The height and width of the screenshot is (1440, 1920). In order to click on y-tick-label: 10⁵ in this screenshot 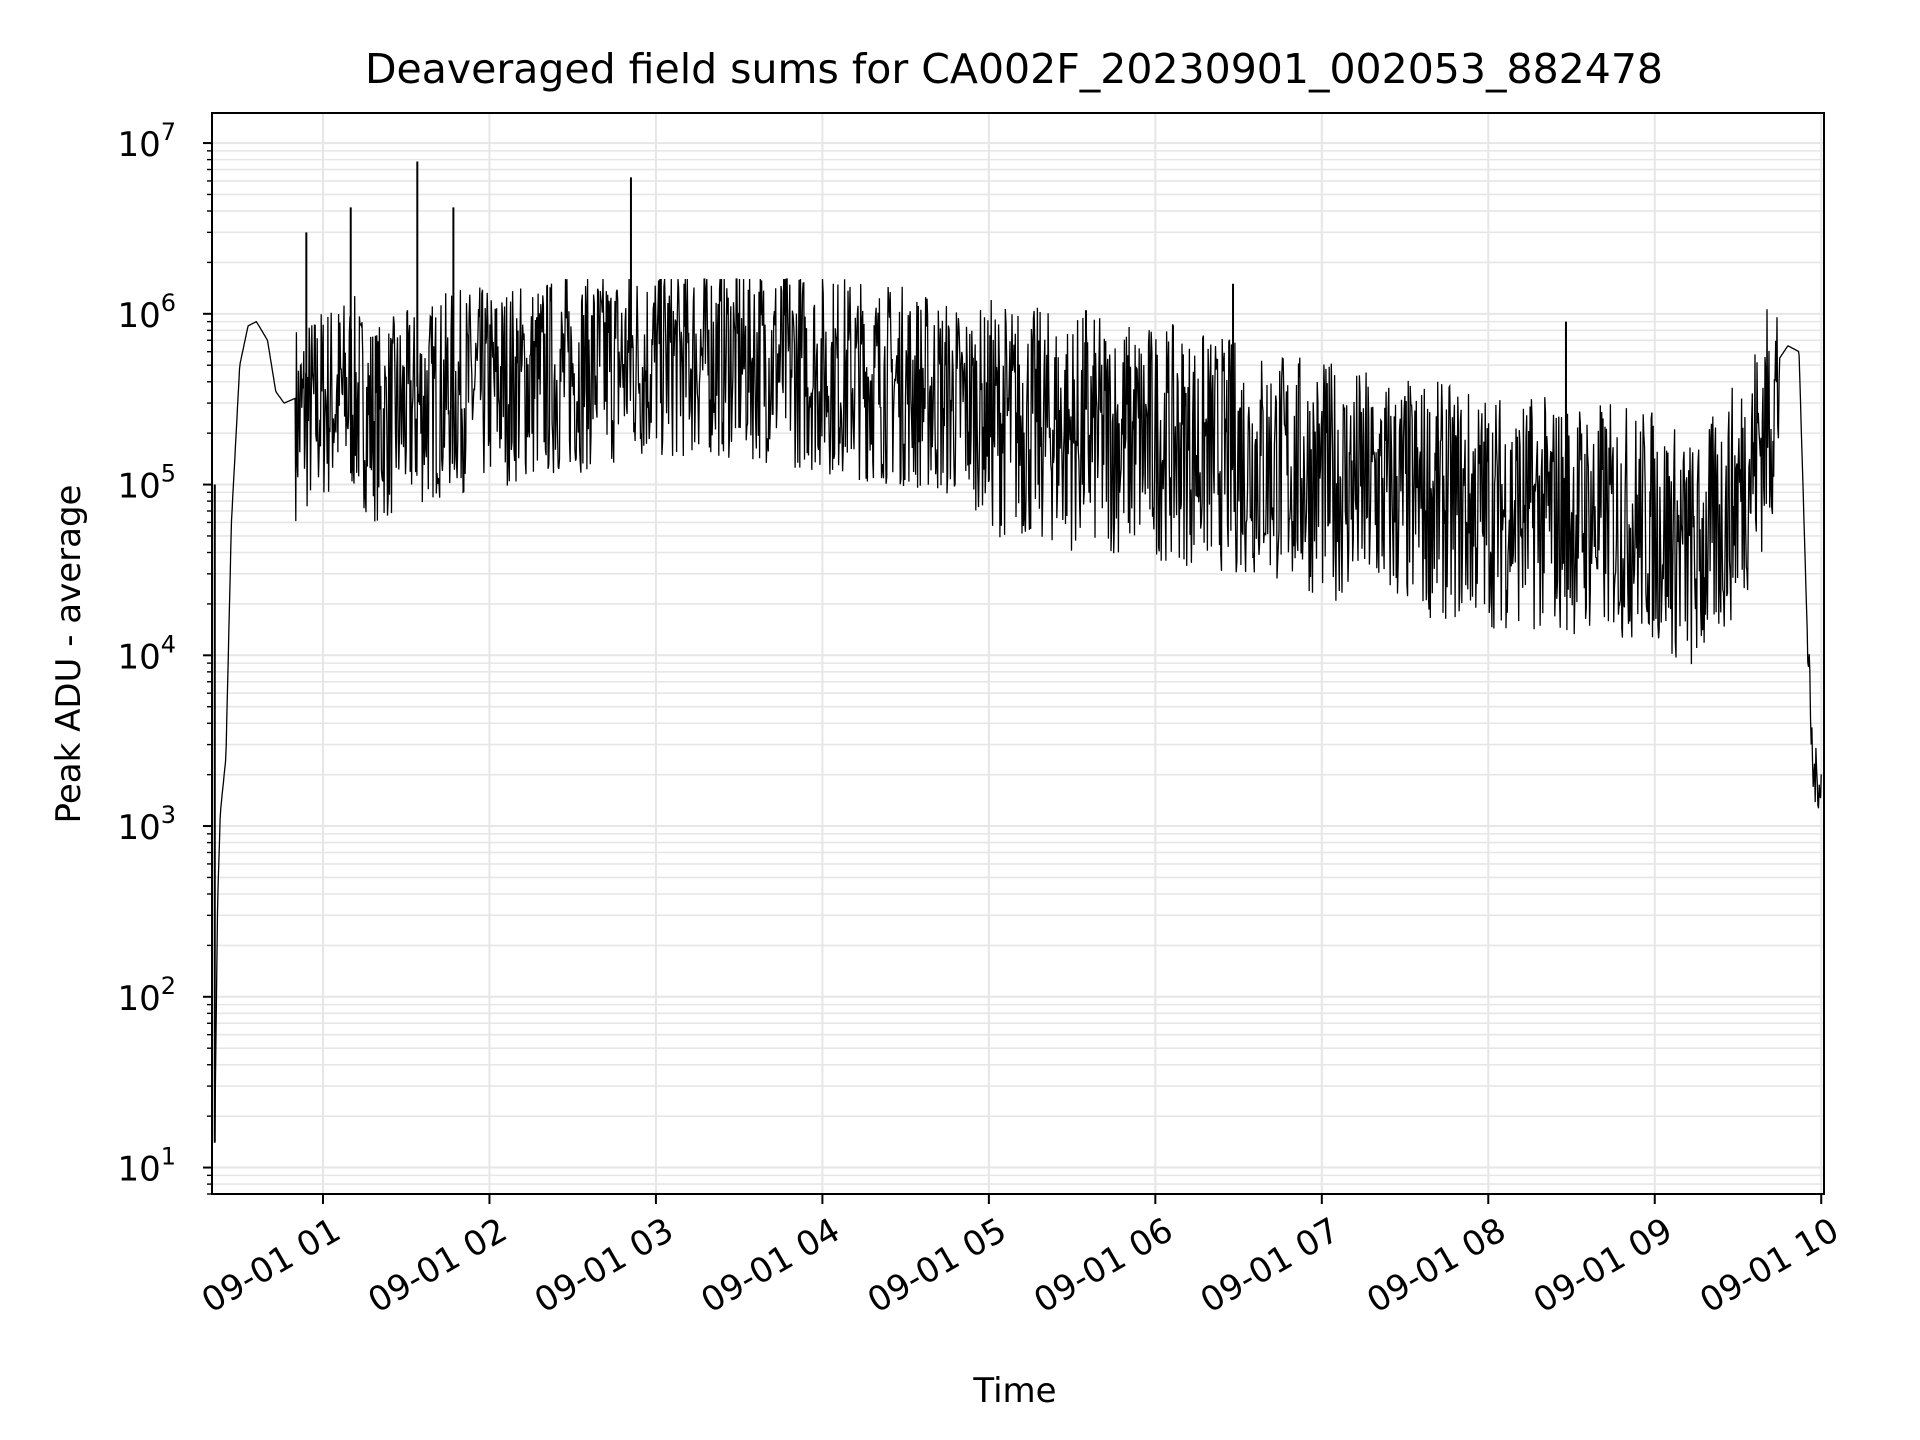, I will do `click(146, 483)`.